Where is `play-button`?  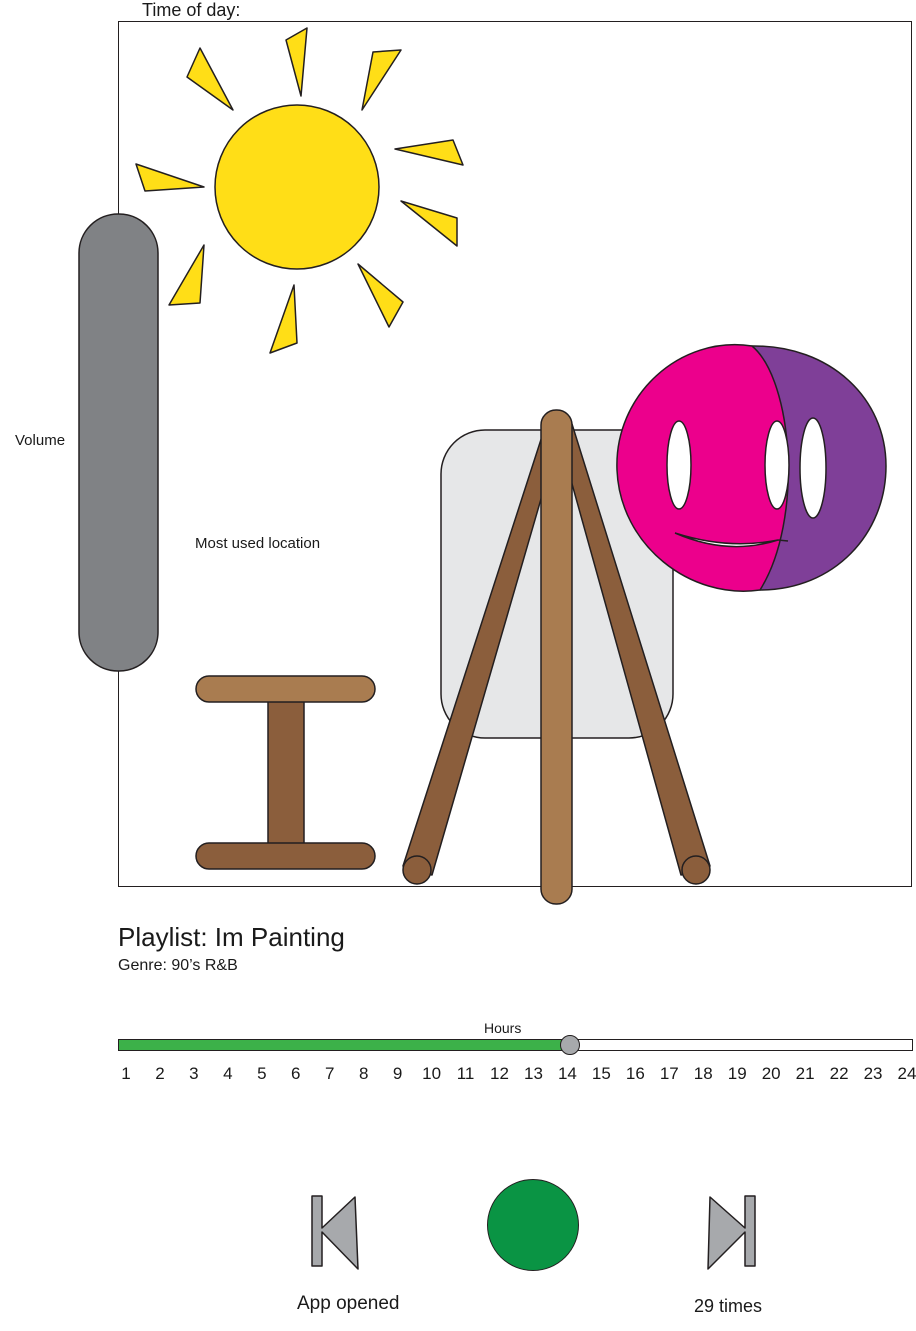
play-button is located at coordinates (533, 1225).